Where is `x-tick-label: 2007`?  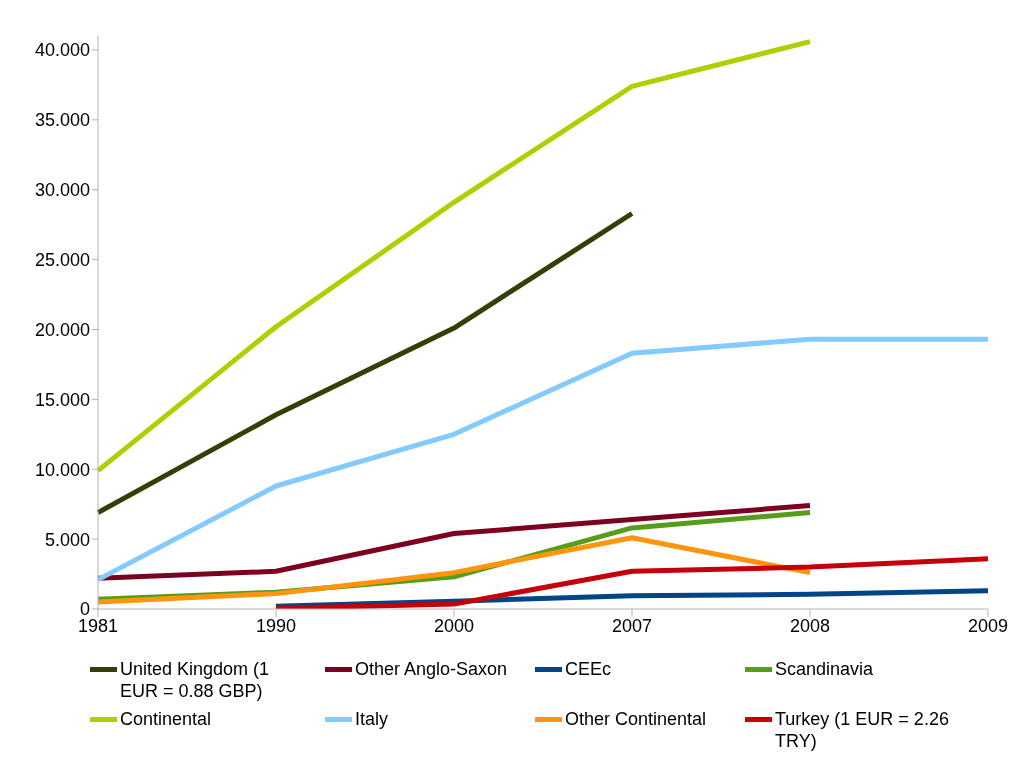 x-tick-label: 2007 is located at coordinates (632, 625).